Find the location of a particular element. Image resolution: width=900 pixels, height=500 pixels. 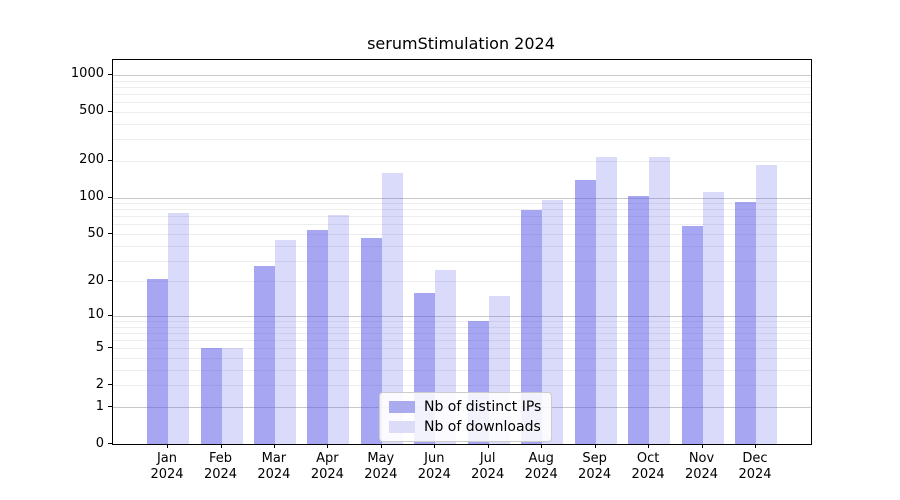

x-tick-month: Nov is located at coordinates (701, 458).